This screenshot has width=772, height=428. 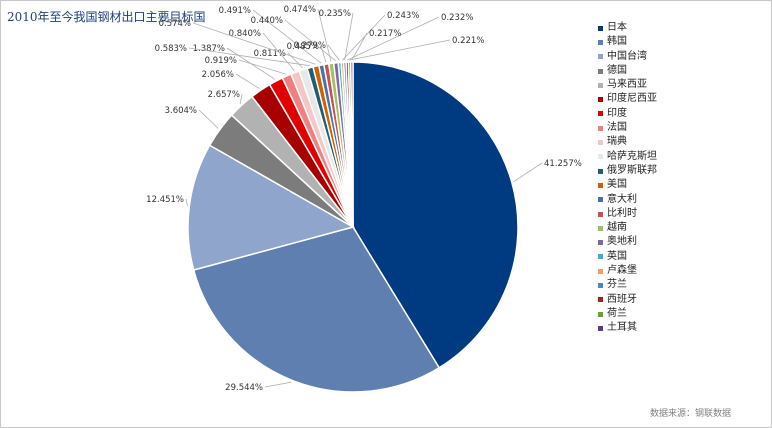 What do you see at coordinates (632, 170) in the screenshot?
I see `legend-label: 俄罗斯联邦` at bounding box center [632, 170].